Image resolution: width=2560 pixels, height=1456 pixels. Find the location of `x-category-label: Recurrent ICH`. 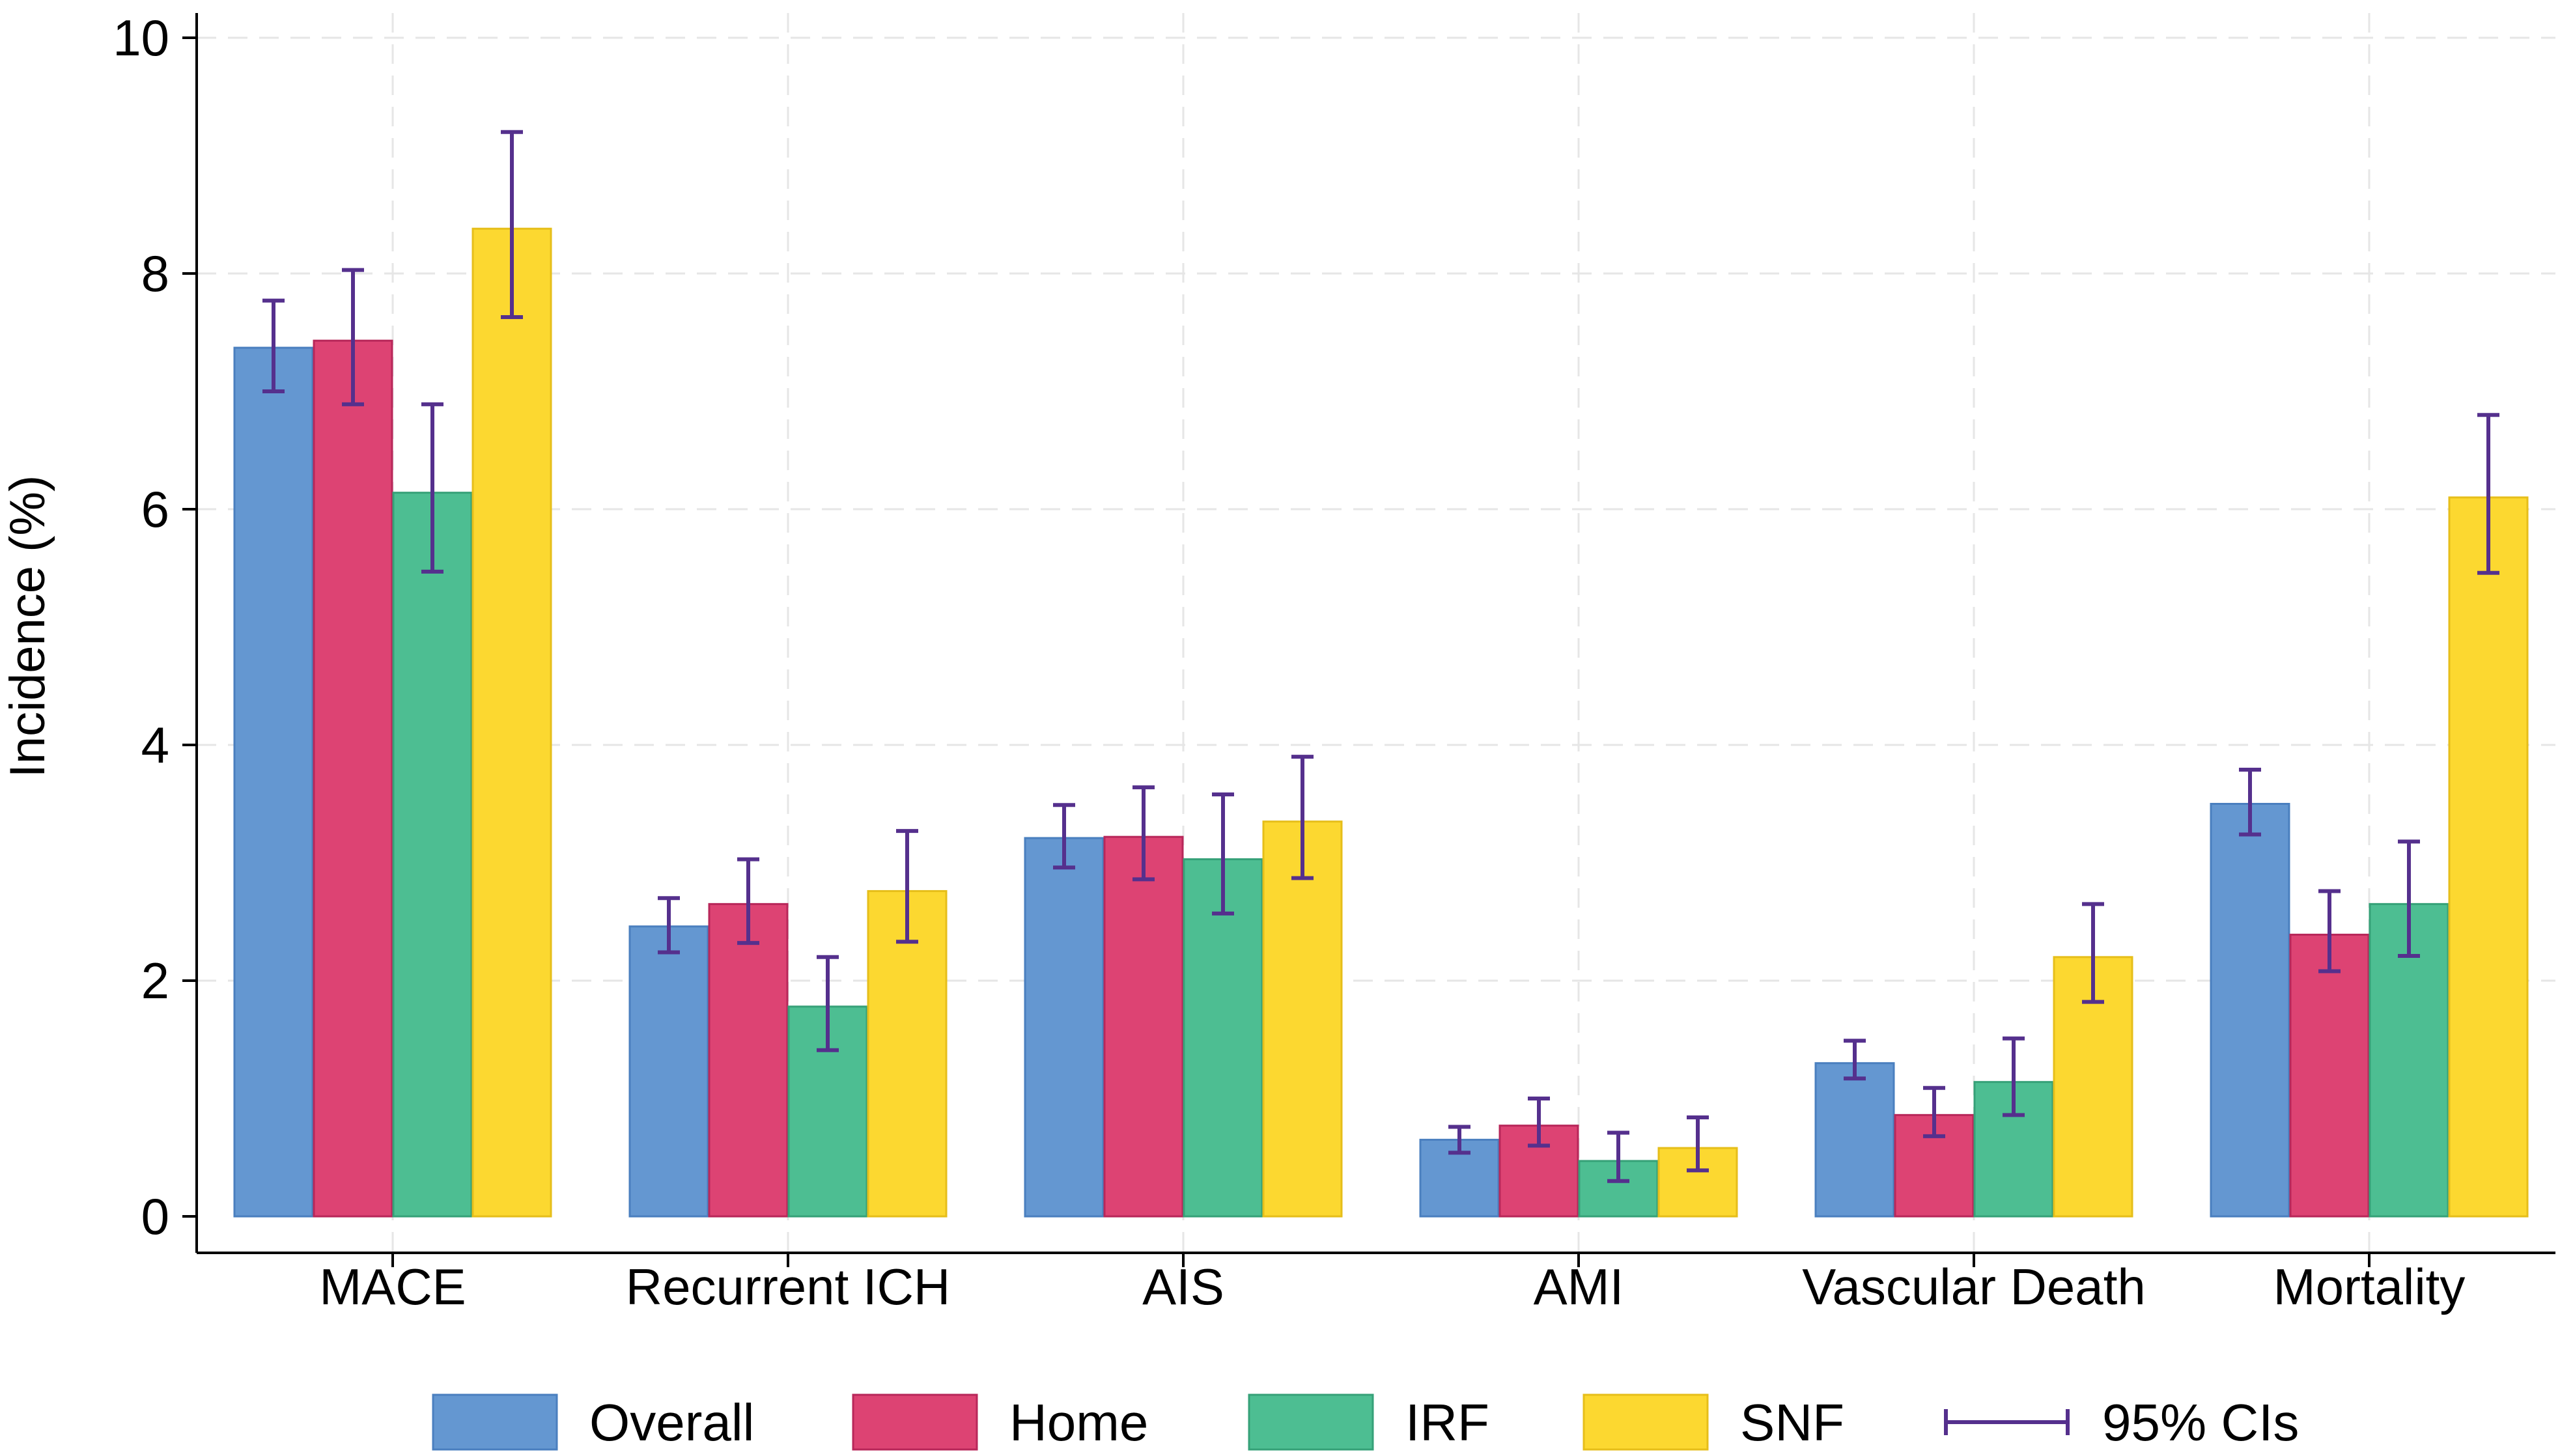

x-category-label: Recurrent ICH is located at coordinates (788, 1287).